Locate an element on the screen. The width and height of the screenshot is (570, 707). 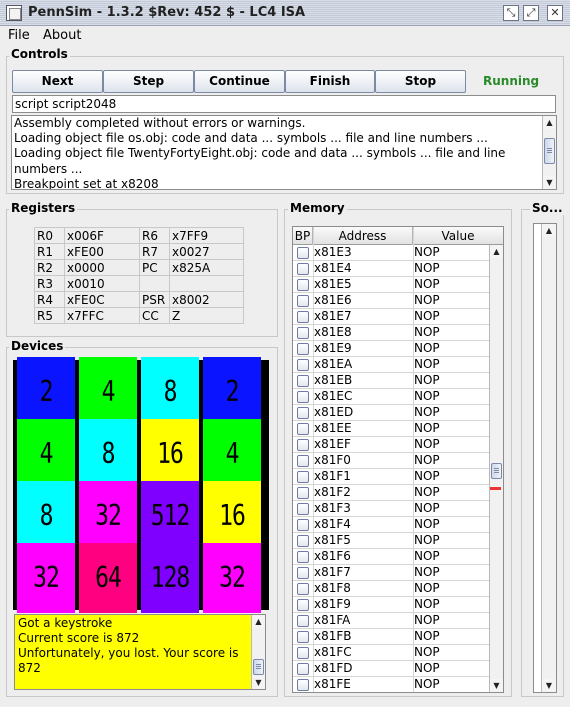
column-header-bp: BP is located at coordinates (303, 236).